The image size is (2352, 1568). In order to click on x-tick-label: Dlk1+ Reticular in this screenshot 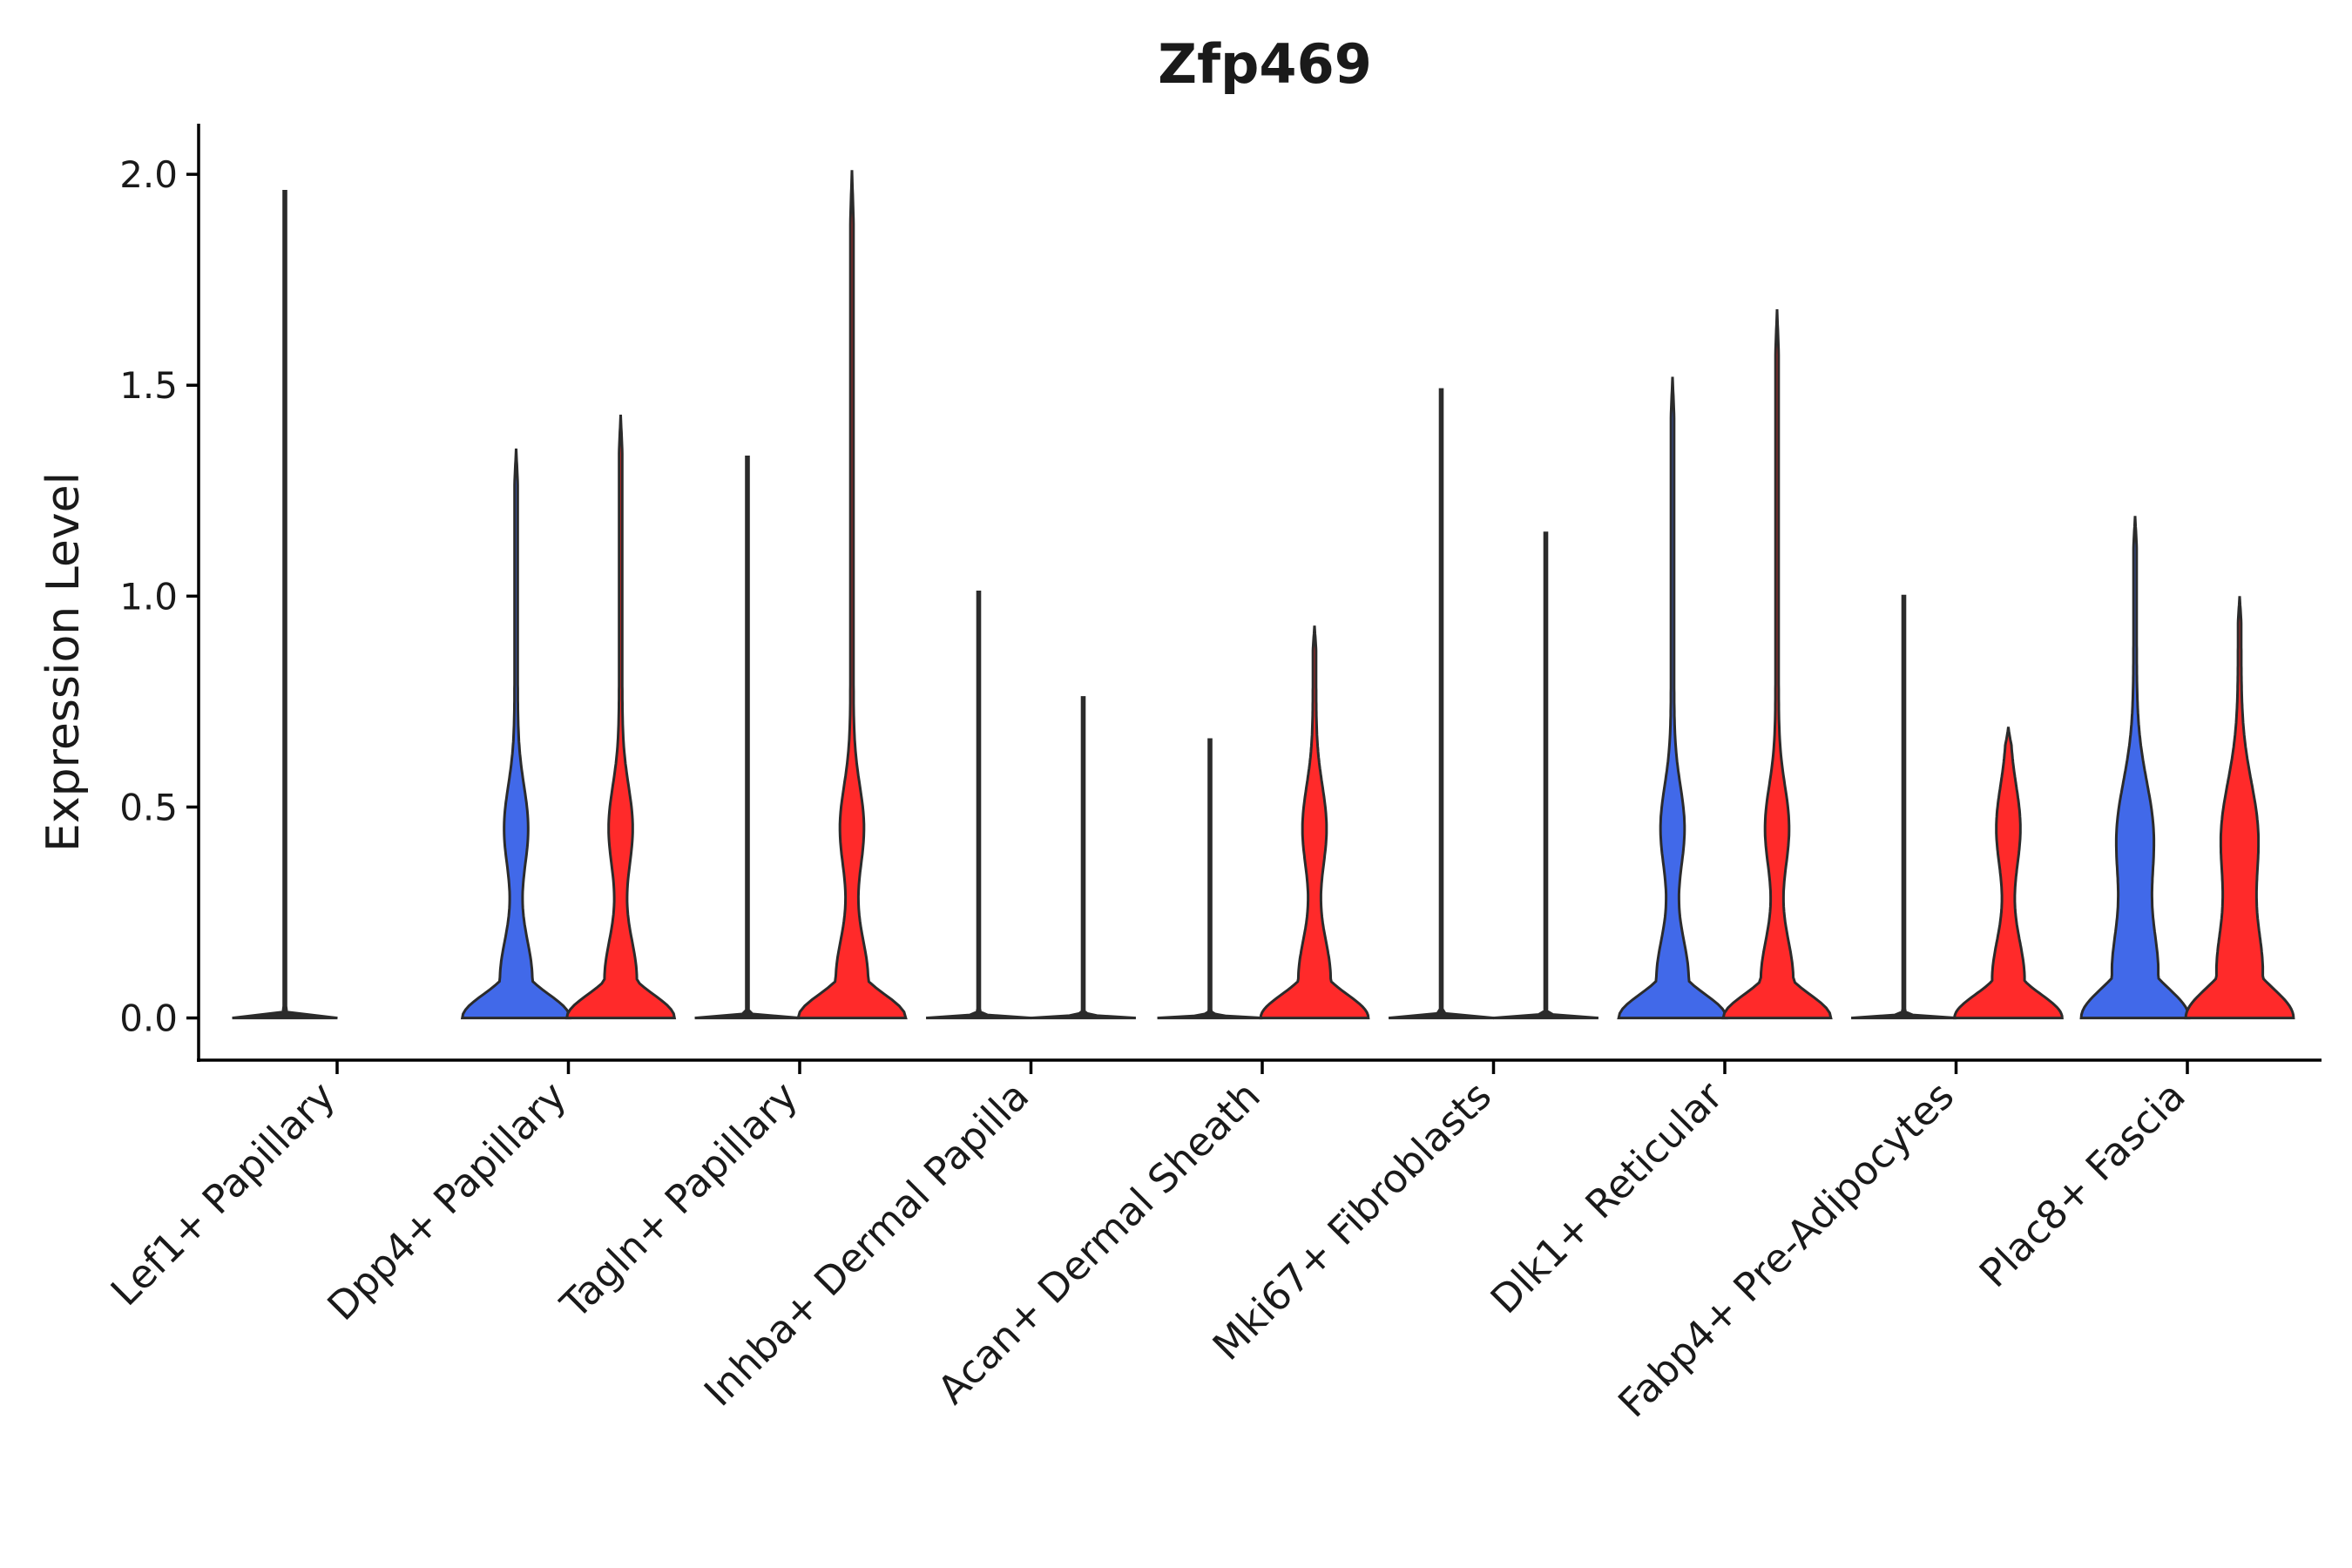, I will do `click(1607, 1197)`.